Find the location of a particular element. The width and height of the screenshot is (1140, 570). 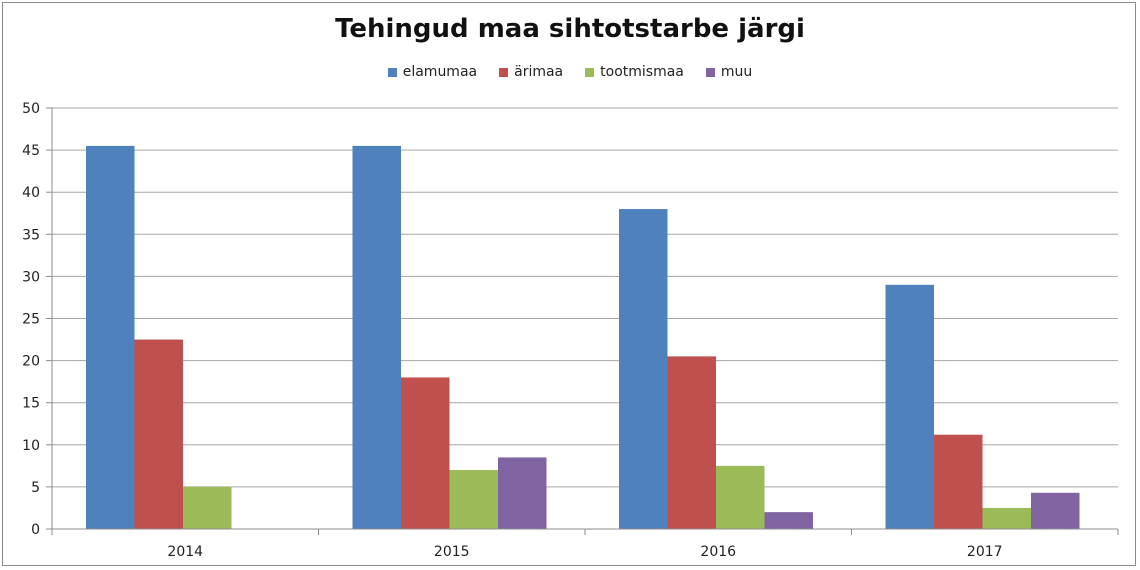

bar-tootmismaa-2016 is located at coordinates (740, 497).